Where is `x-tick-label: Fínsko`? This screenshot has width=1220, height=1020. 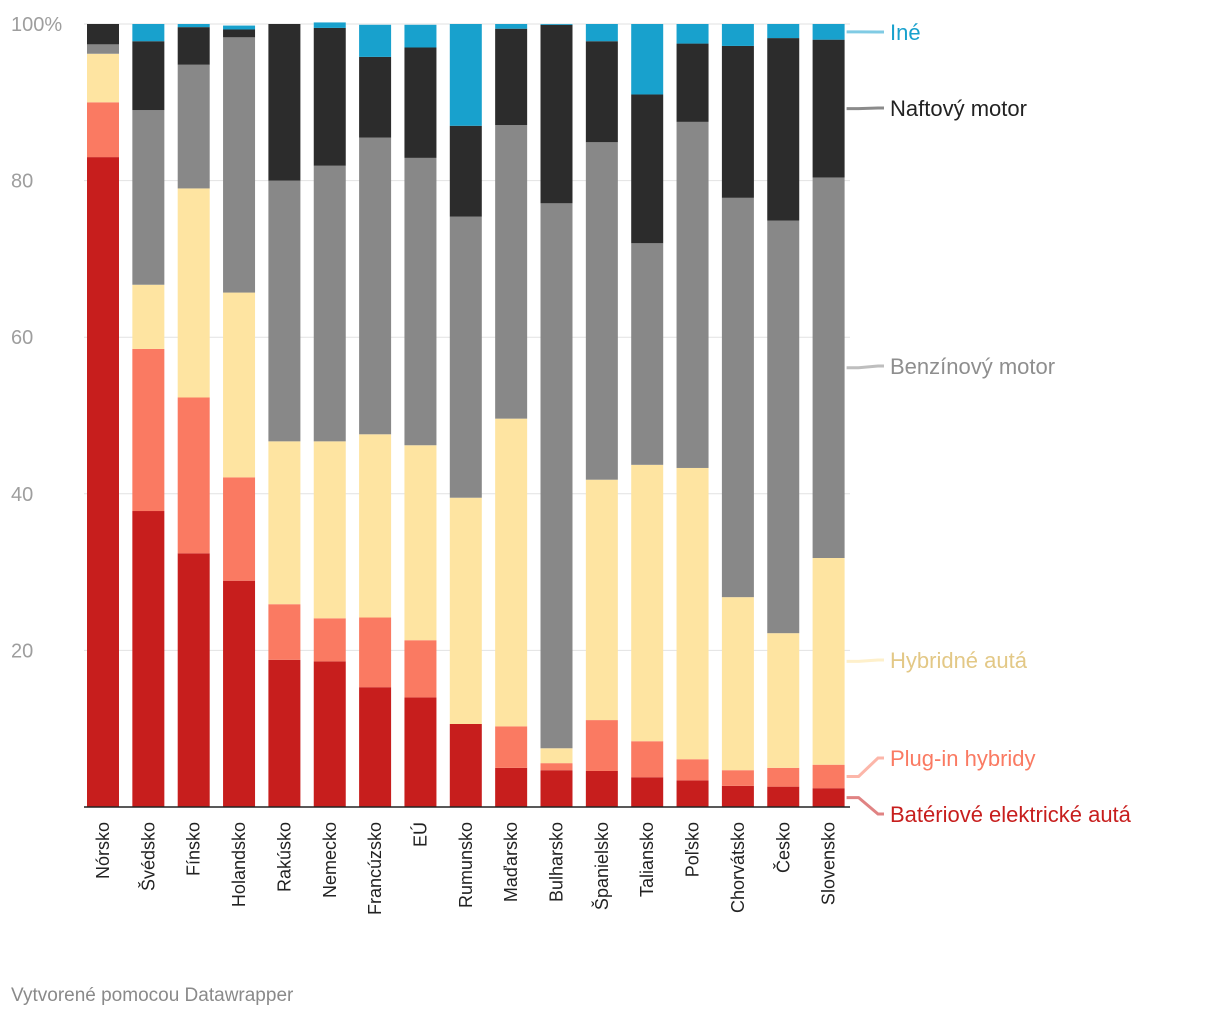 x-tick-label: Fínsko is located at coordinates (194, 849).